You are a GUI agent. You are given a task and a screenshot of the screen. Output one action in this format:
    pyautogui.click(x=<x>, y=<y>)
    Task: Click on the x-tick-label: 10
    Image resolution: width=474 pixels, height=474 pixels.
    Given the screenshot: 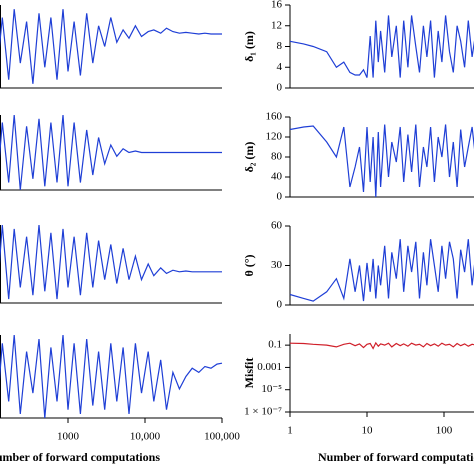 What is the action you would take?
    pyautogui.click(x=368, y=431)
    